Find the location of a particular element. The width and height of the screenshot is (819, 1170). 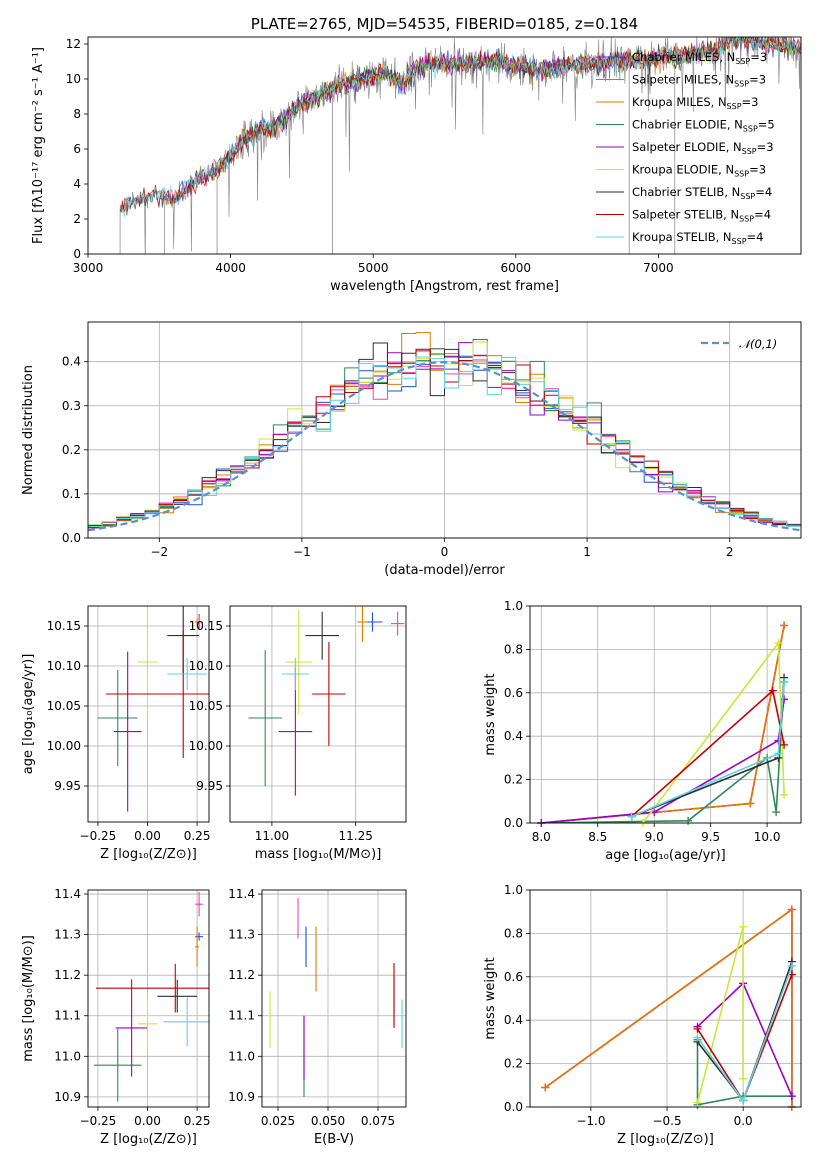

legend-label: Chabrier ELODIE, NSSP=5 is located at coordinates (703, 126).